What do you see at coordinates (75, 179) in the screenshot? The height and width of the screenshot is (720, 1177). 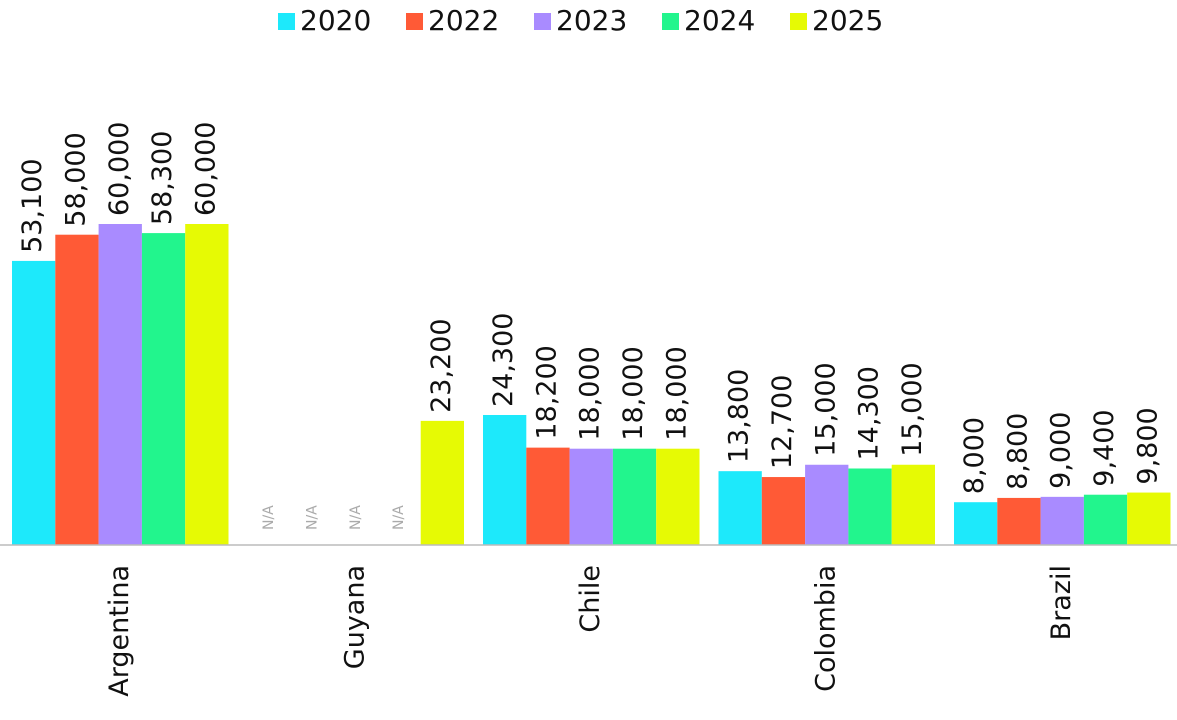 I see `value-label: 58,000` at bounding box center [75, 179].